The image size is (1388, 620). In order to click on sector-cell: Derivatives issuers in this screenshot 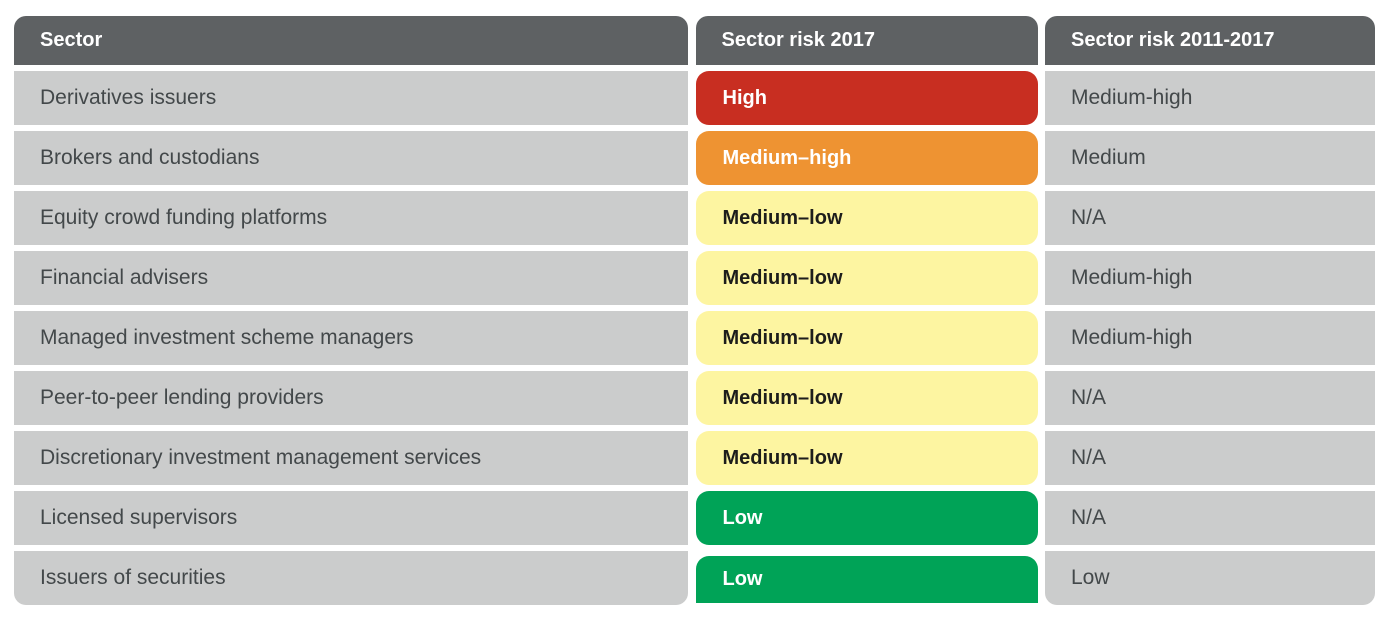, I will do `click(351, 98)`.